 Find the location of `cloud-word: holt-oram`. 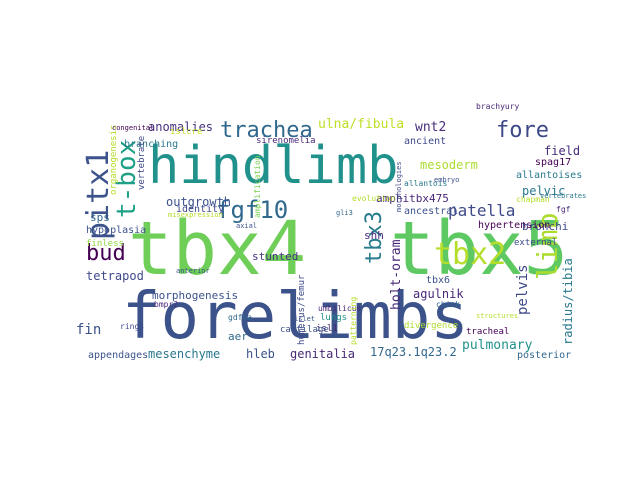

cloud-word: holt-oram is located at coordinates (396, 274).